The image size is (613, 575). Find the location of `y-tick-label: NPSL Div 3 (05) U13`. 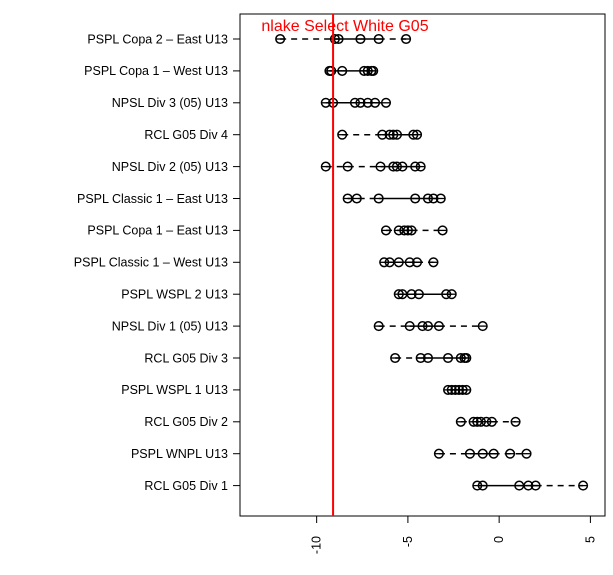

y-tick-label: NPSL Div 3 (05) U13 is located at coordinates (170, 103).